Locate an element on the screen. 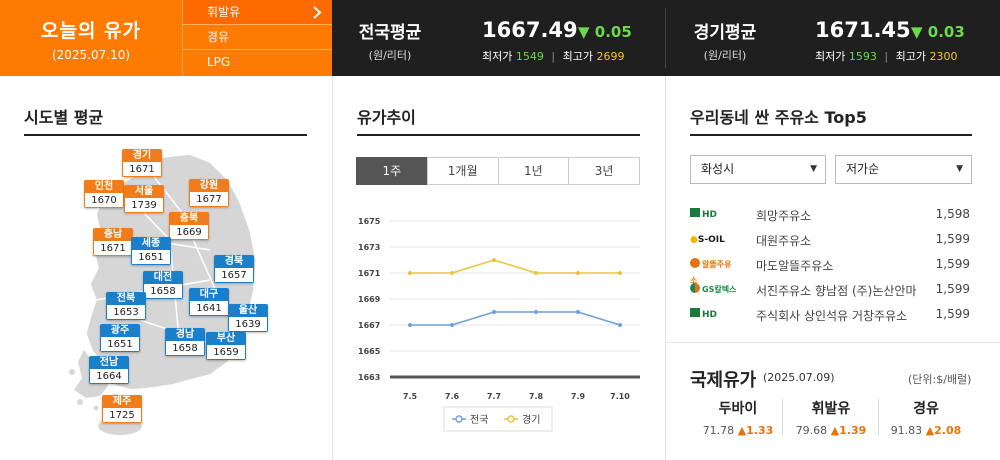 The image size is (1000, 460). y-tick-label: 1665 is located at coordinates (369, 351).